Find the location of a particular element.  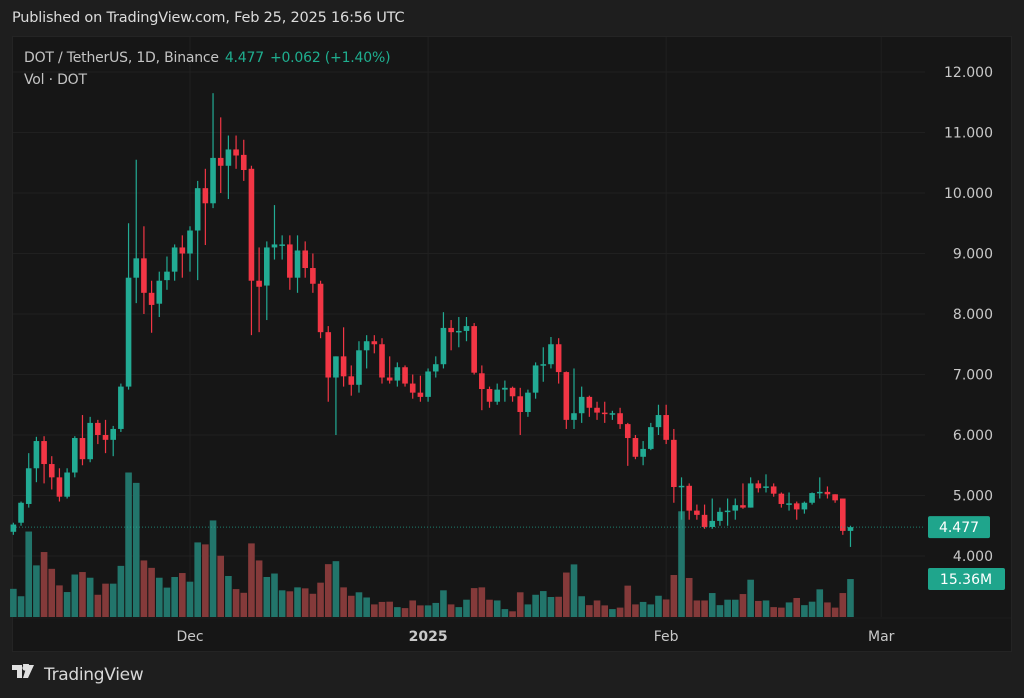

legend-symbol: DOT / TetherUS, 1D, Binance is located at coordinates (121, 58).